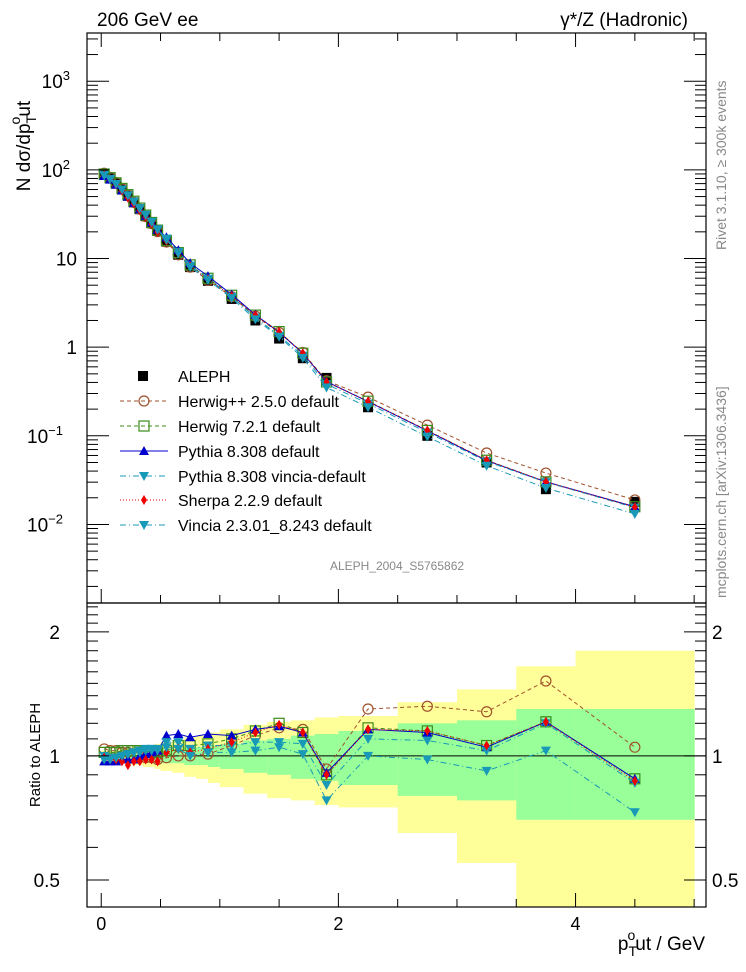  Describe the element at coordinates (184, 377) in the screenshot. I see `legend-item: ALEPH` at that location.